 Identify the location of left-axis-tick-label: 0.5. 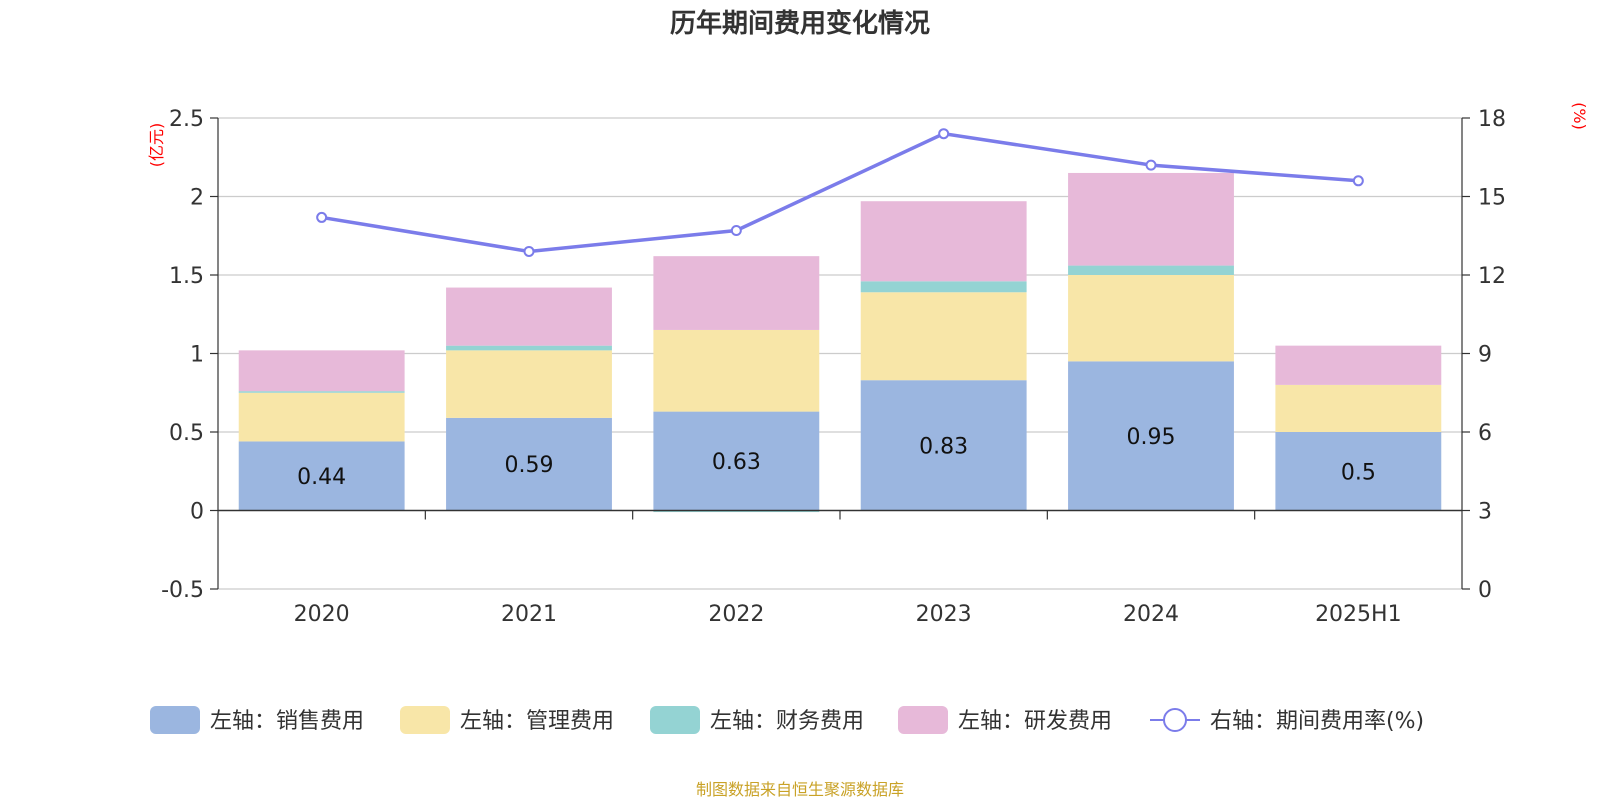
(186, 433).